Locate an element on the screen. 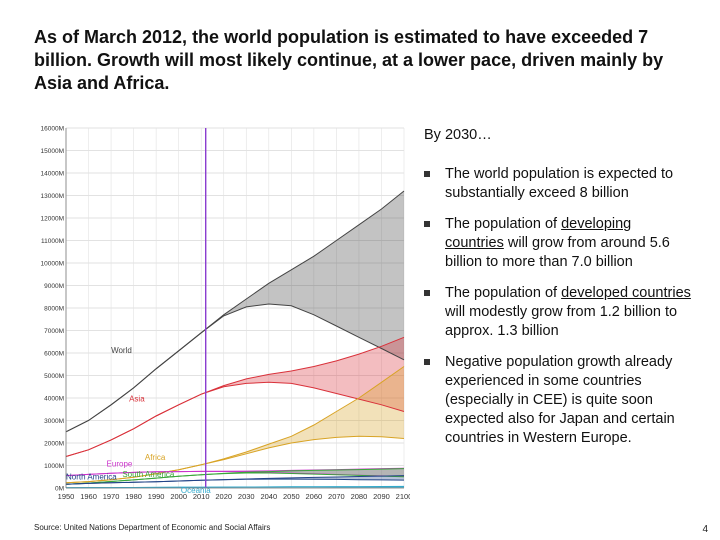 The height and width of the screenshot is (540, 720). south-america-label: South America is located at coordinates (148, 474).